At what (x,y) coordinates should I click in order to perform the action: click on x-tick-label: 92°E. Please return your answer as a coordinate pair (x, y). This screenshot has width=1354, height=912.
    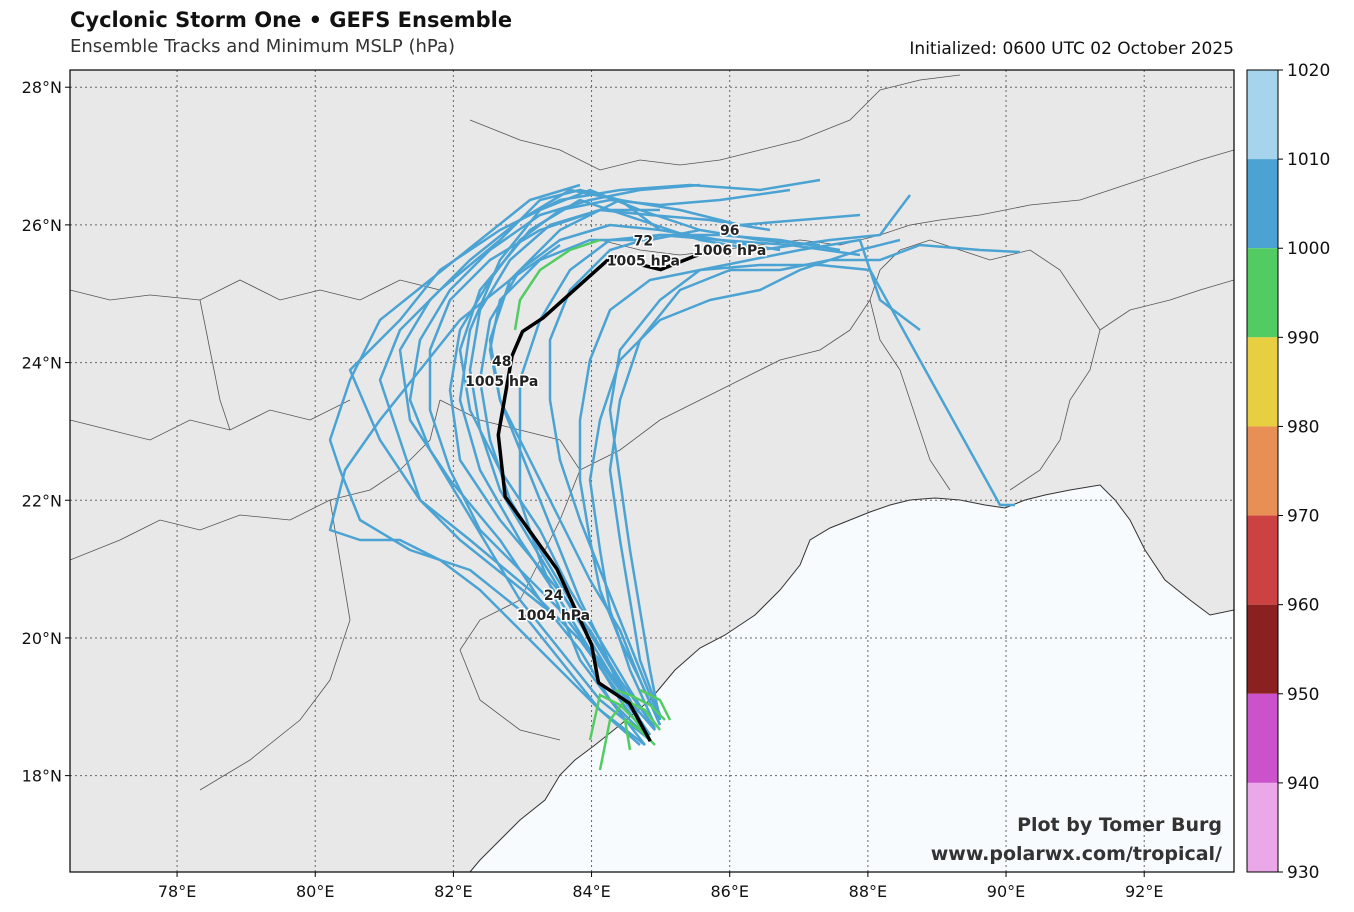
    Looking at the image, I should click on (1144, 891).